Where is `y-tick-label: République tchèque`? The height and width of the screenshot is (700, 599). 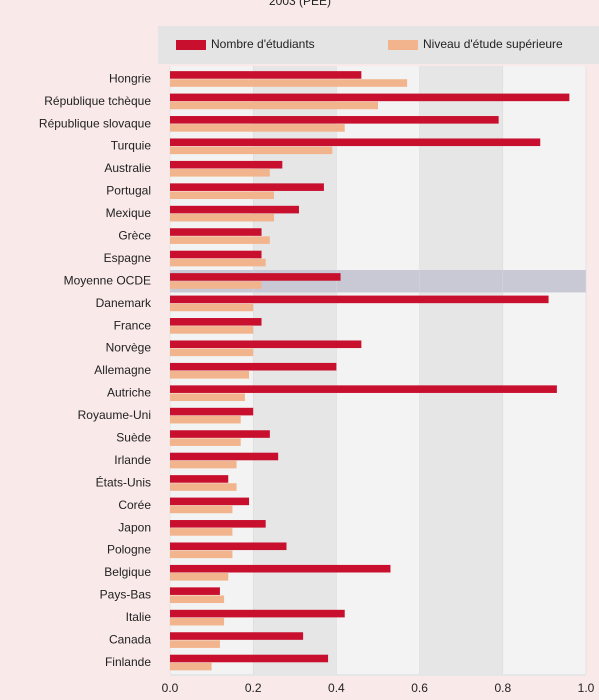
y-tick-label: République tchèque is located at coordinates (97, 101).